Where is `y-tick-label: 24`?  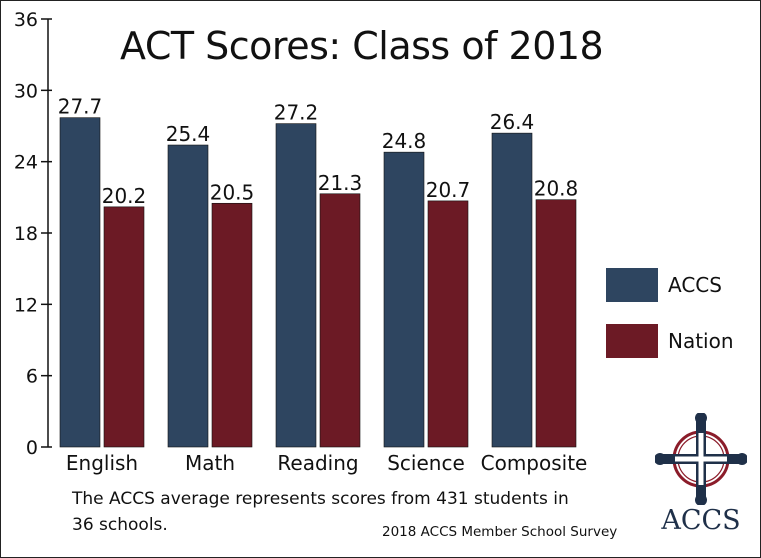
y-tick-label: 24 is located at coordinates (26, 163).